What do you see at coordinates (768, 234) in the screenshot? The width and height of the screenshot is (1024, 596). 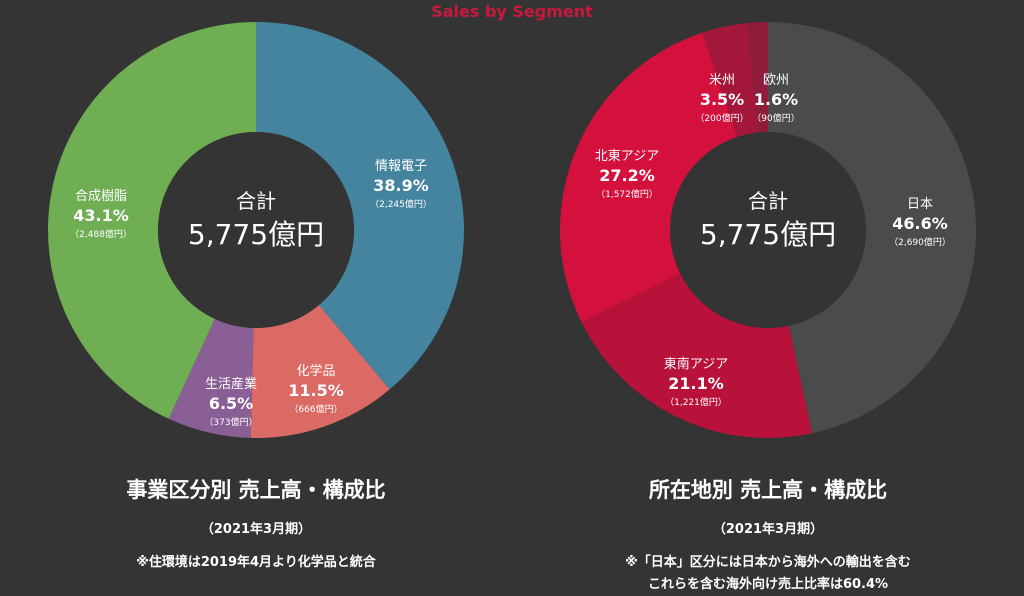 I see `center-value-region: 5,775億円` at bounding box center [768, 234].